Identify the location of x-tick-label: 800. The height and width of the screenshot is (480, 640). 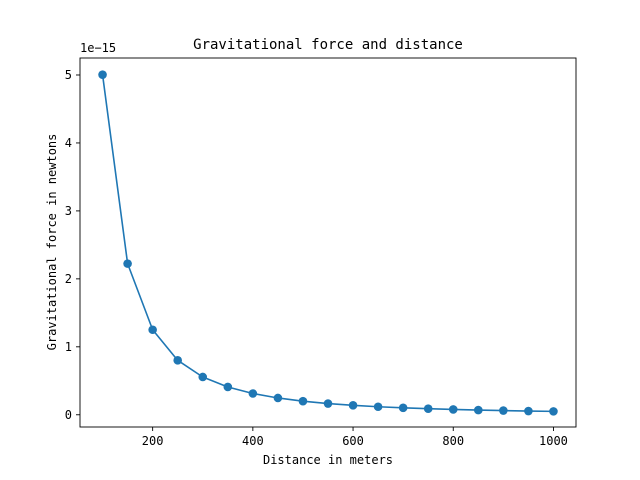
(453, 441).